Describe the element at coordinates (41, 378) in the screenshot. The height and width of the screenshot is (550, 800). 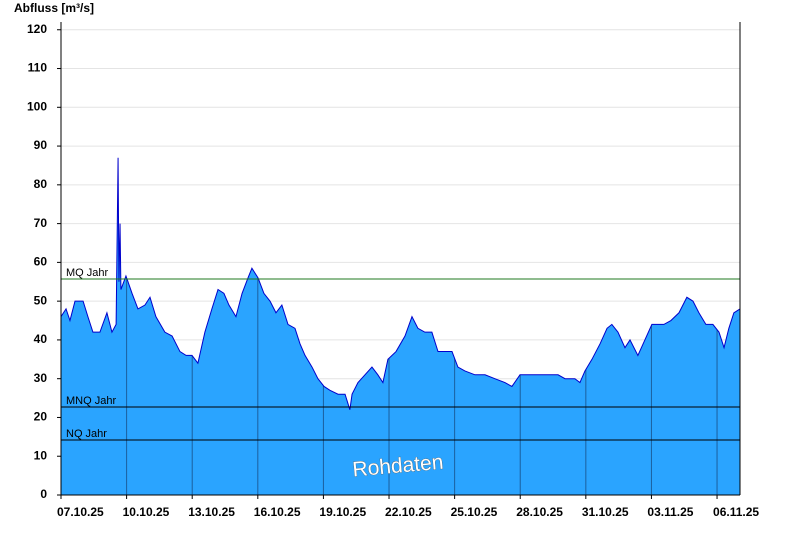
I see `y-tick-label: 30` at that location.